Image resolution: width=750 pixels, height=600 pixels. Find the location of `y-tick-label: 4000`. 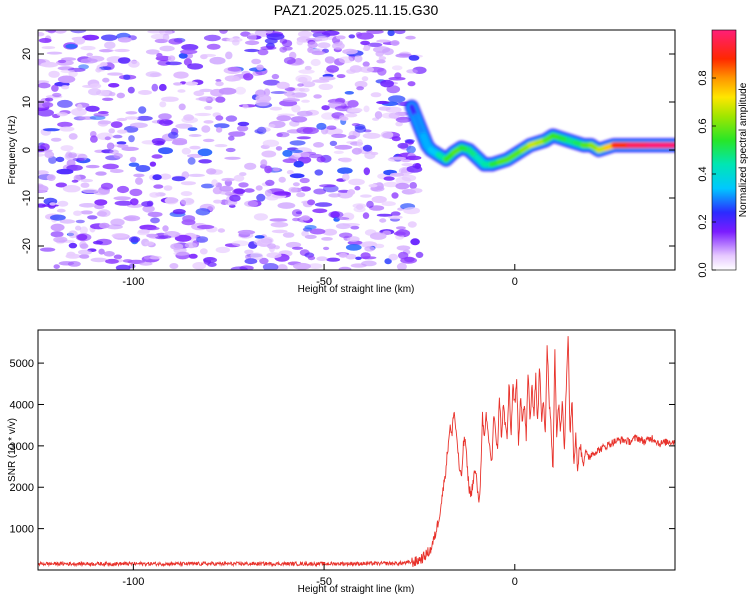

y-tick-label: 4000 is located at coordinates (22, 405).